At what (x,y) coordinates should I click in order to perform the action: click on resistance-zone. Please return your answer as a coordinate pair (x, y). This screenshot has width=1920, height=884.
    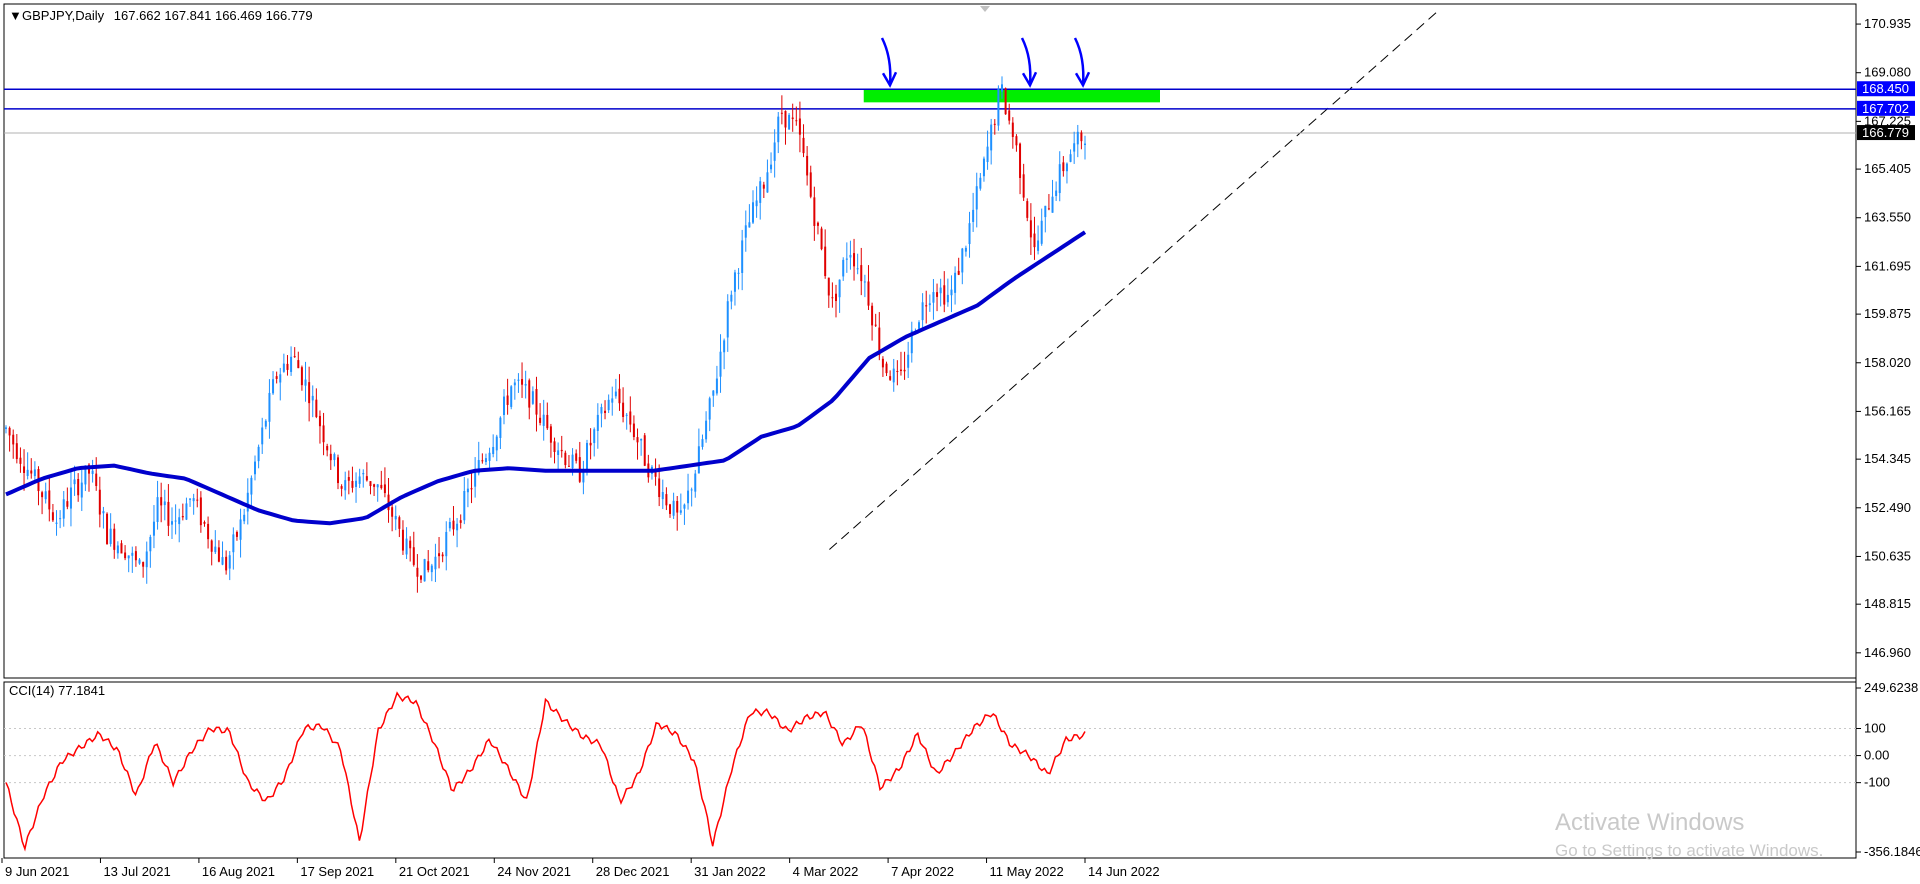
    Looking at the image, I should click on (1011, 96).